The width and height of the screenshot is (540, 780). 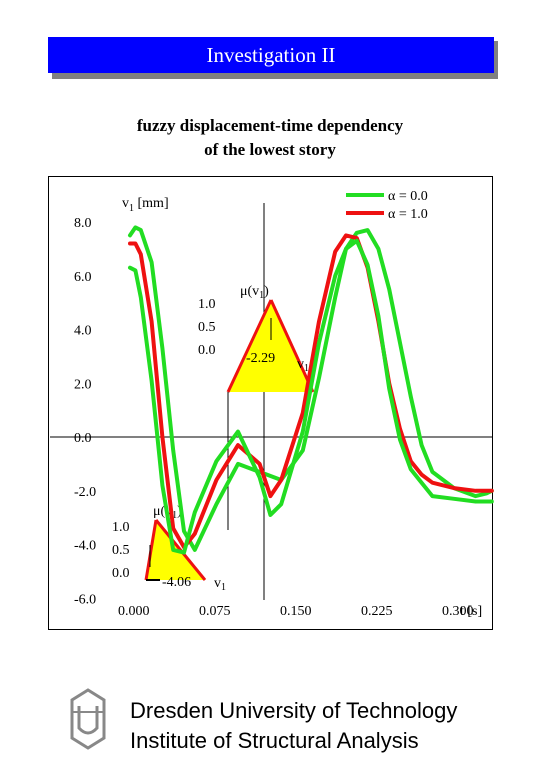 I want to click on upper-inset-membership-fill, so click(x=270, y=346).